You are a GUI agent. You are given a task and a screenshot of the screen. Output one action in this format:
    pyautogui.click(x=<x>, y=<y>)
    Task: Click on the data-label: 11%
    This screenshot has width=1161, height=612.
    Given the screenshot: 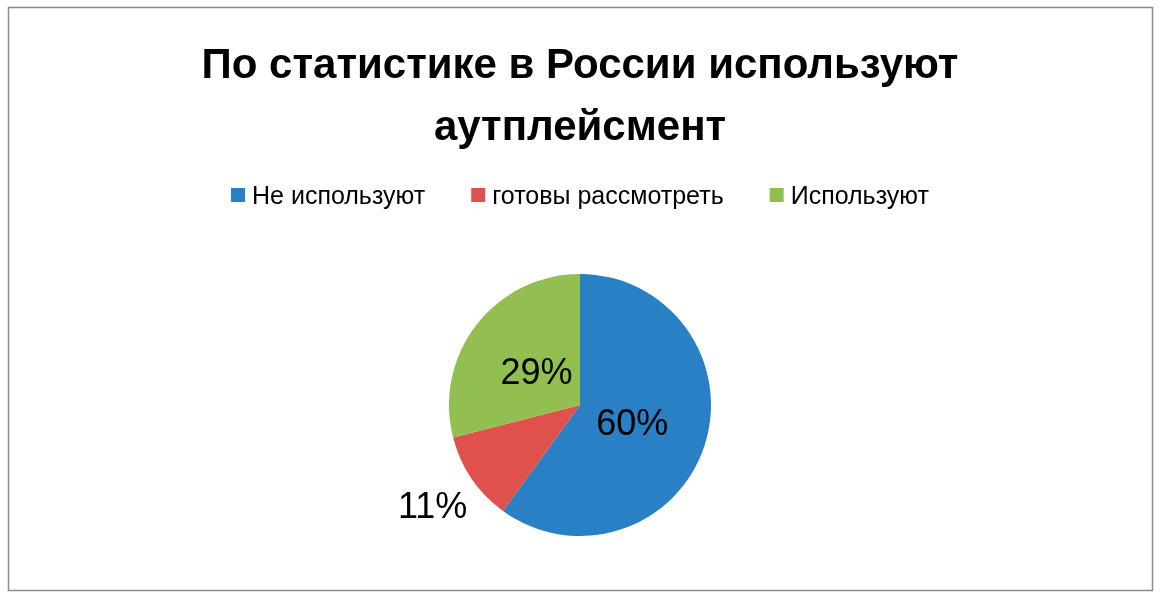 What is the action you would take?
    pyautogui.click(x=432, y=505)
    